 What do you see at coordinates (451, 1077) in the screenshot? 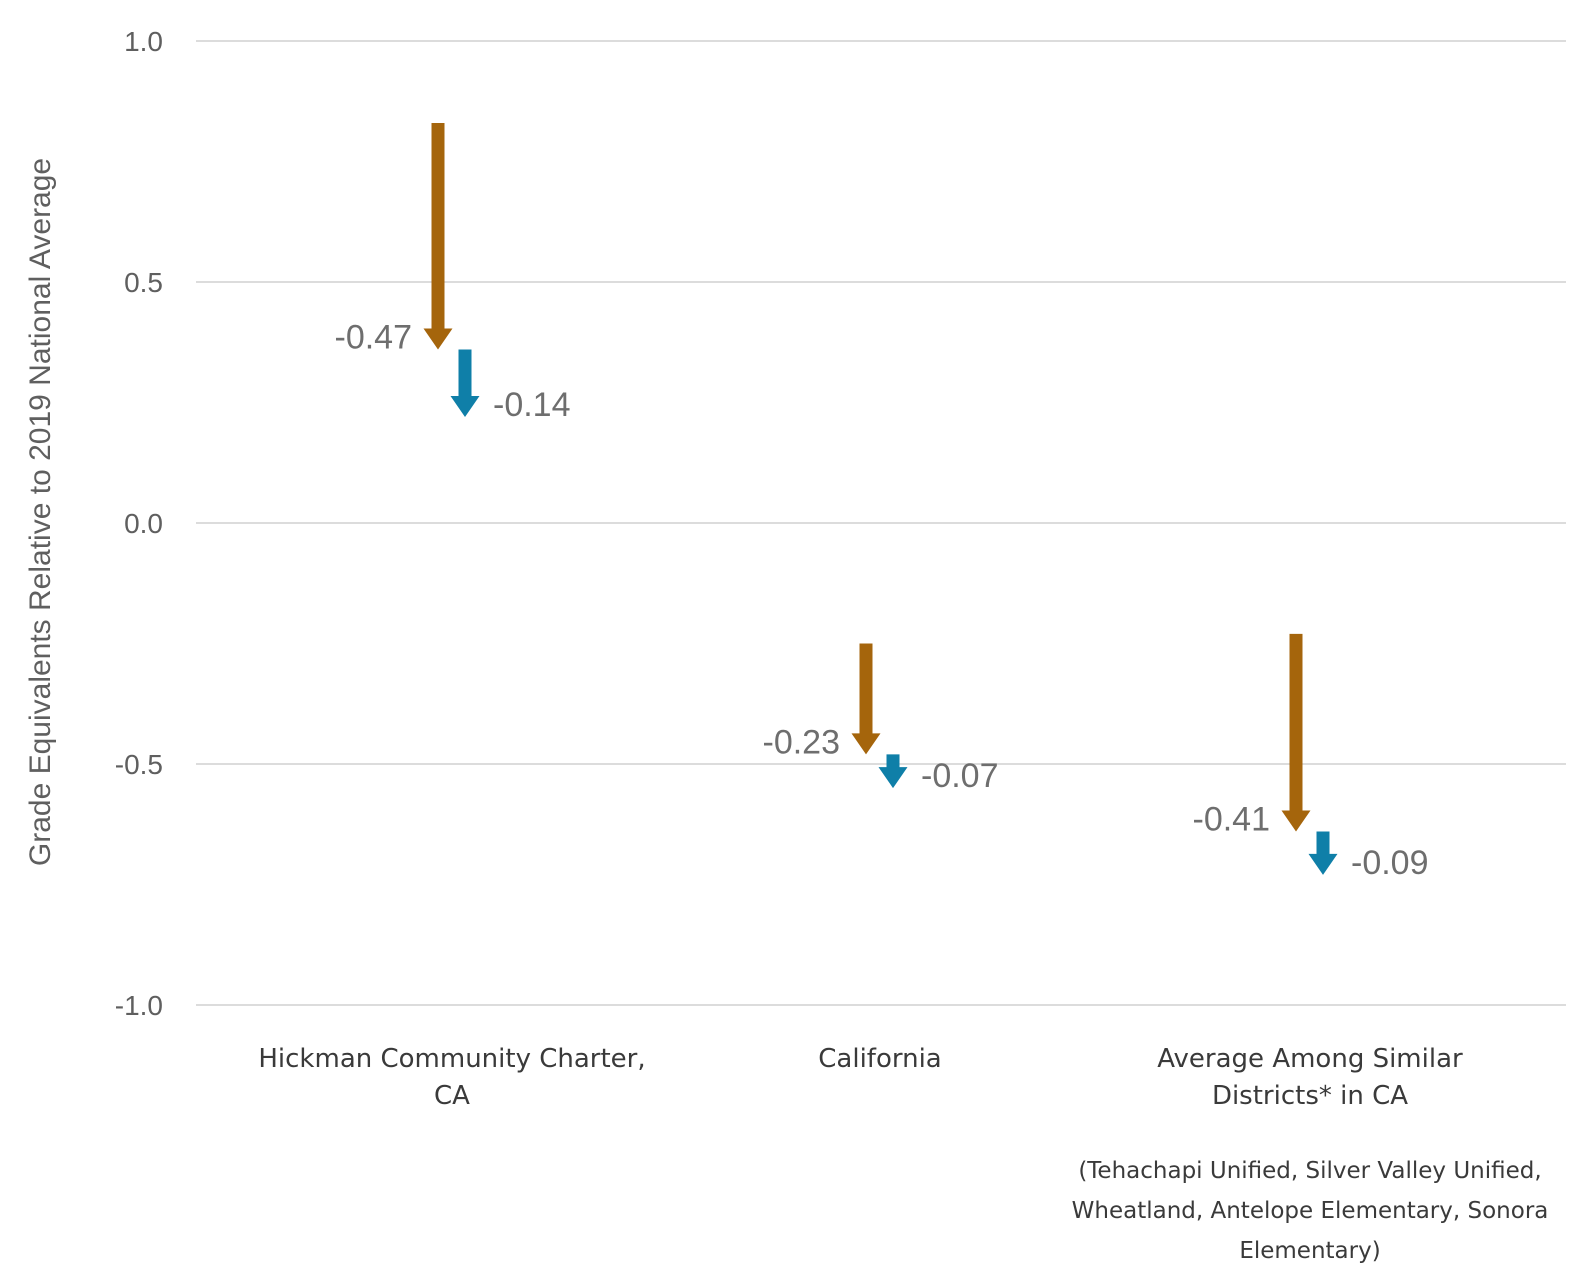
I see `x-tick-label: Hickman Community Charter, CA` at bounding box center [451, 1077].